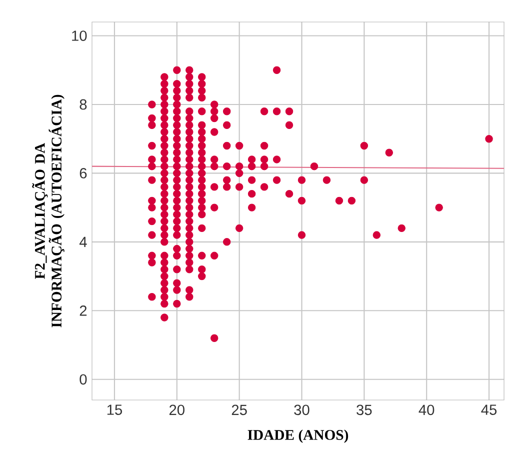 This screenshot has height=461, width=505. What do you see at coordinates (83, 379) in the screenshot?
I see `y-tick-label: 0` at bounding box center [83, 379].